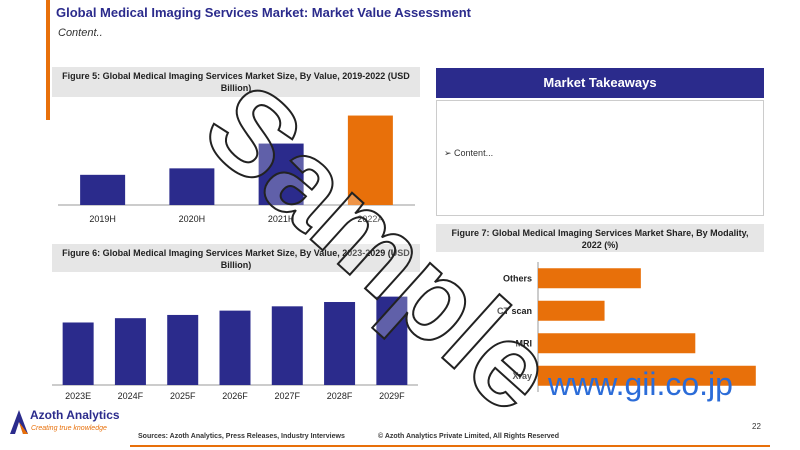 The width and height of the screenshot is (800, 450). What do you see at coordinates (524, 343) in the screenshot?
I see `fig7-category-label: MRI` at bounding box center [524, 343].